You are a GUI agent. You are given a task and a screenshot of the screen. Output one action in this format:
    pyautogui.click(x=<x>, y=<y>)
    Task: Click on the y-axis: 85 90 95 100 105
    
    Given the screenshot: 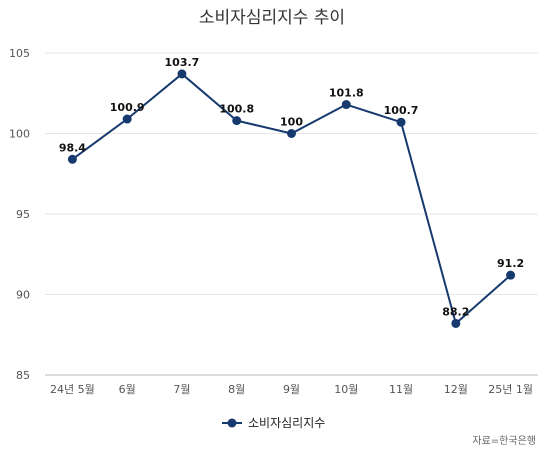 What is the action you would take?
    pyautogui.click(x=19, y=214)
    